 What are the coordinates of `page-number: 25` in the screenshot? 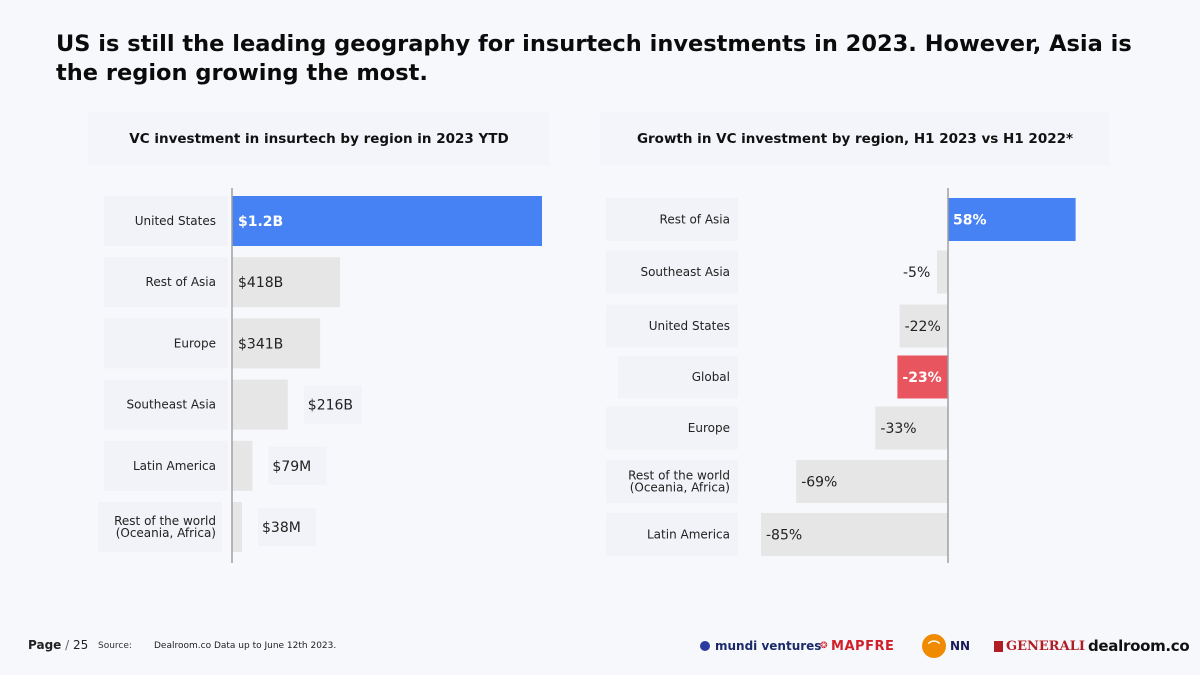 It's located at (81, 645).